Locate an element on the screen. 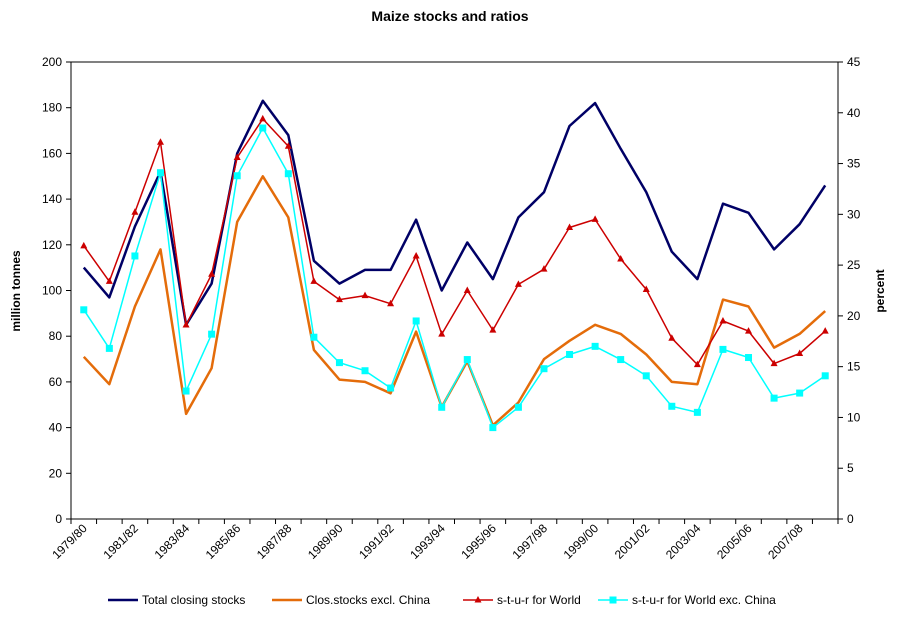 Image resolution: width=917 pixels, height=629 pixels. y2-tick-label: 40 is located at coordinates (854, 113).